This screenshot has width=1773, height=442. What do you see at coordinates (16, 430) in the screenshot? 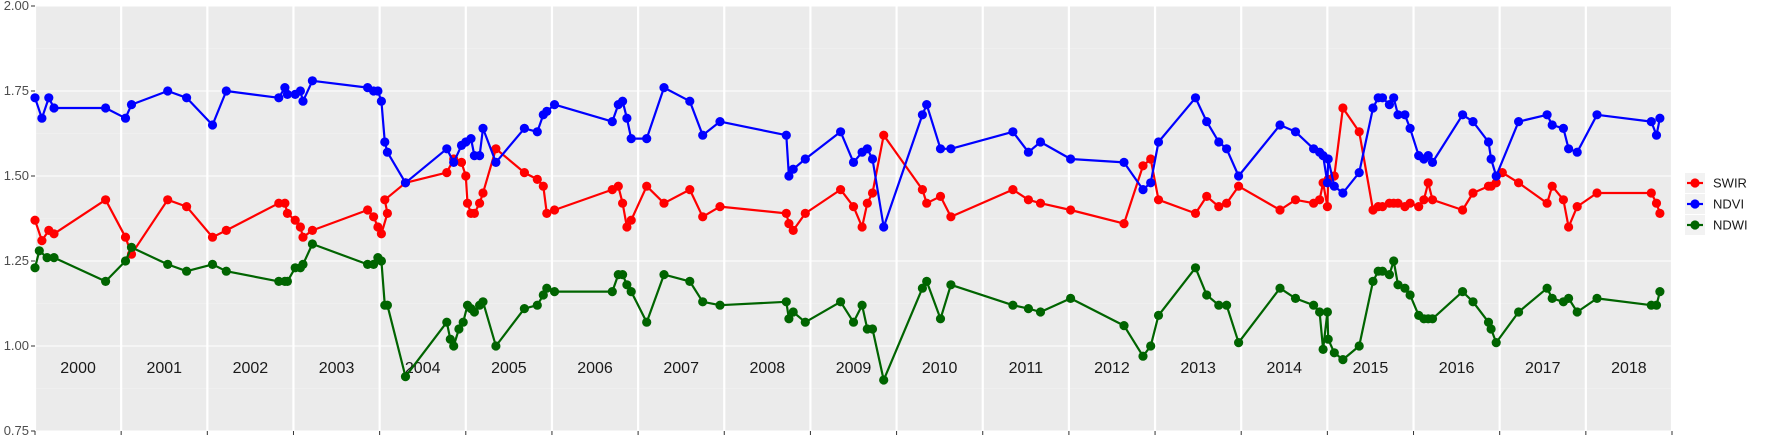
I see `y-tick-label: 0.75` at bounding box center [16, 430].